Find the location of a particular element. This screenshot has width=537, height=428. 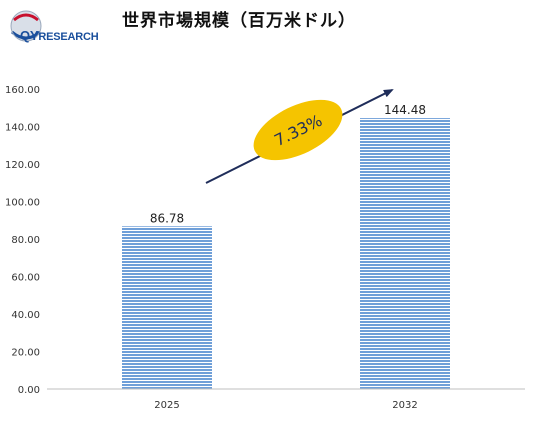

x-axis: 2025 2032 is located at coordinates (285, 405).